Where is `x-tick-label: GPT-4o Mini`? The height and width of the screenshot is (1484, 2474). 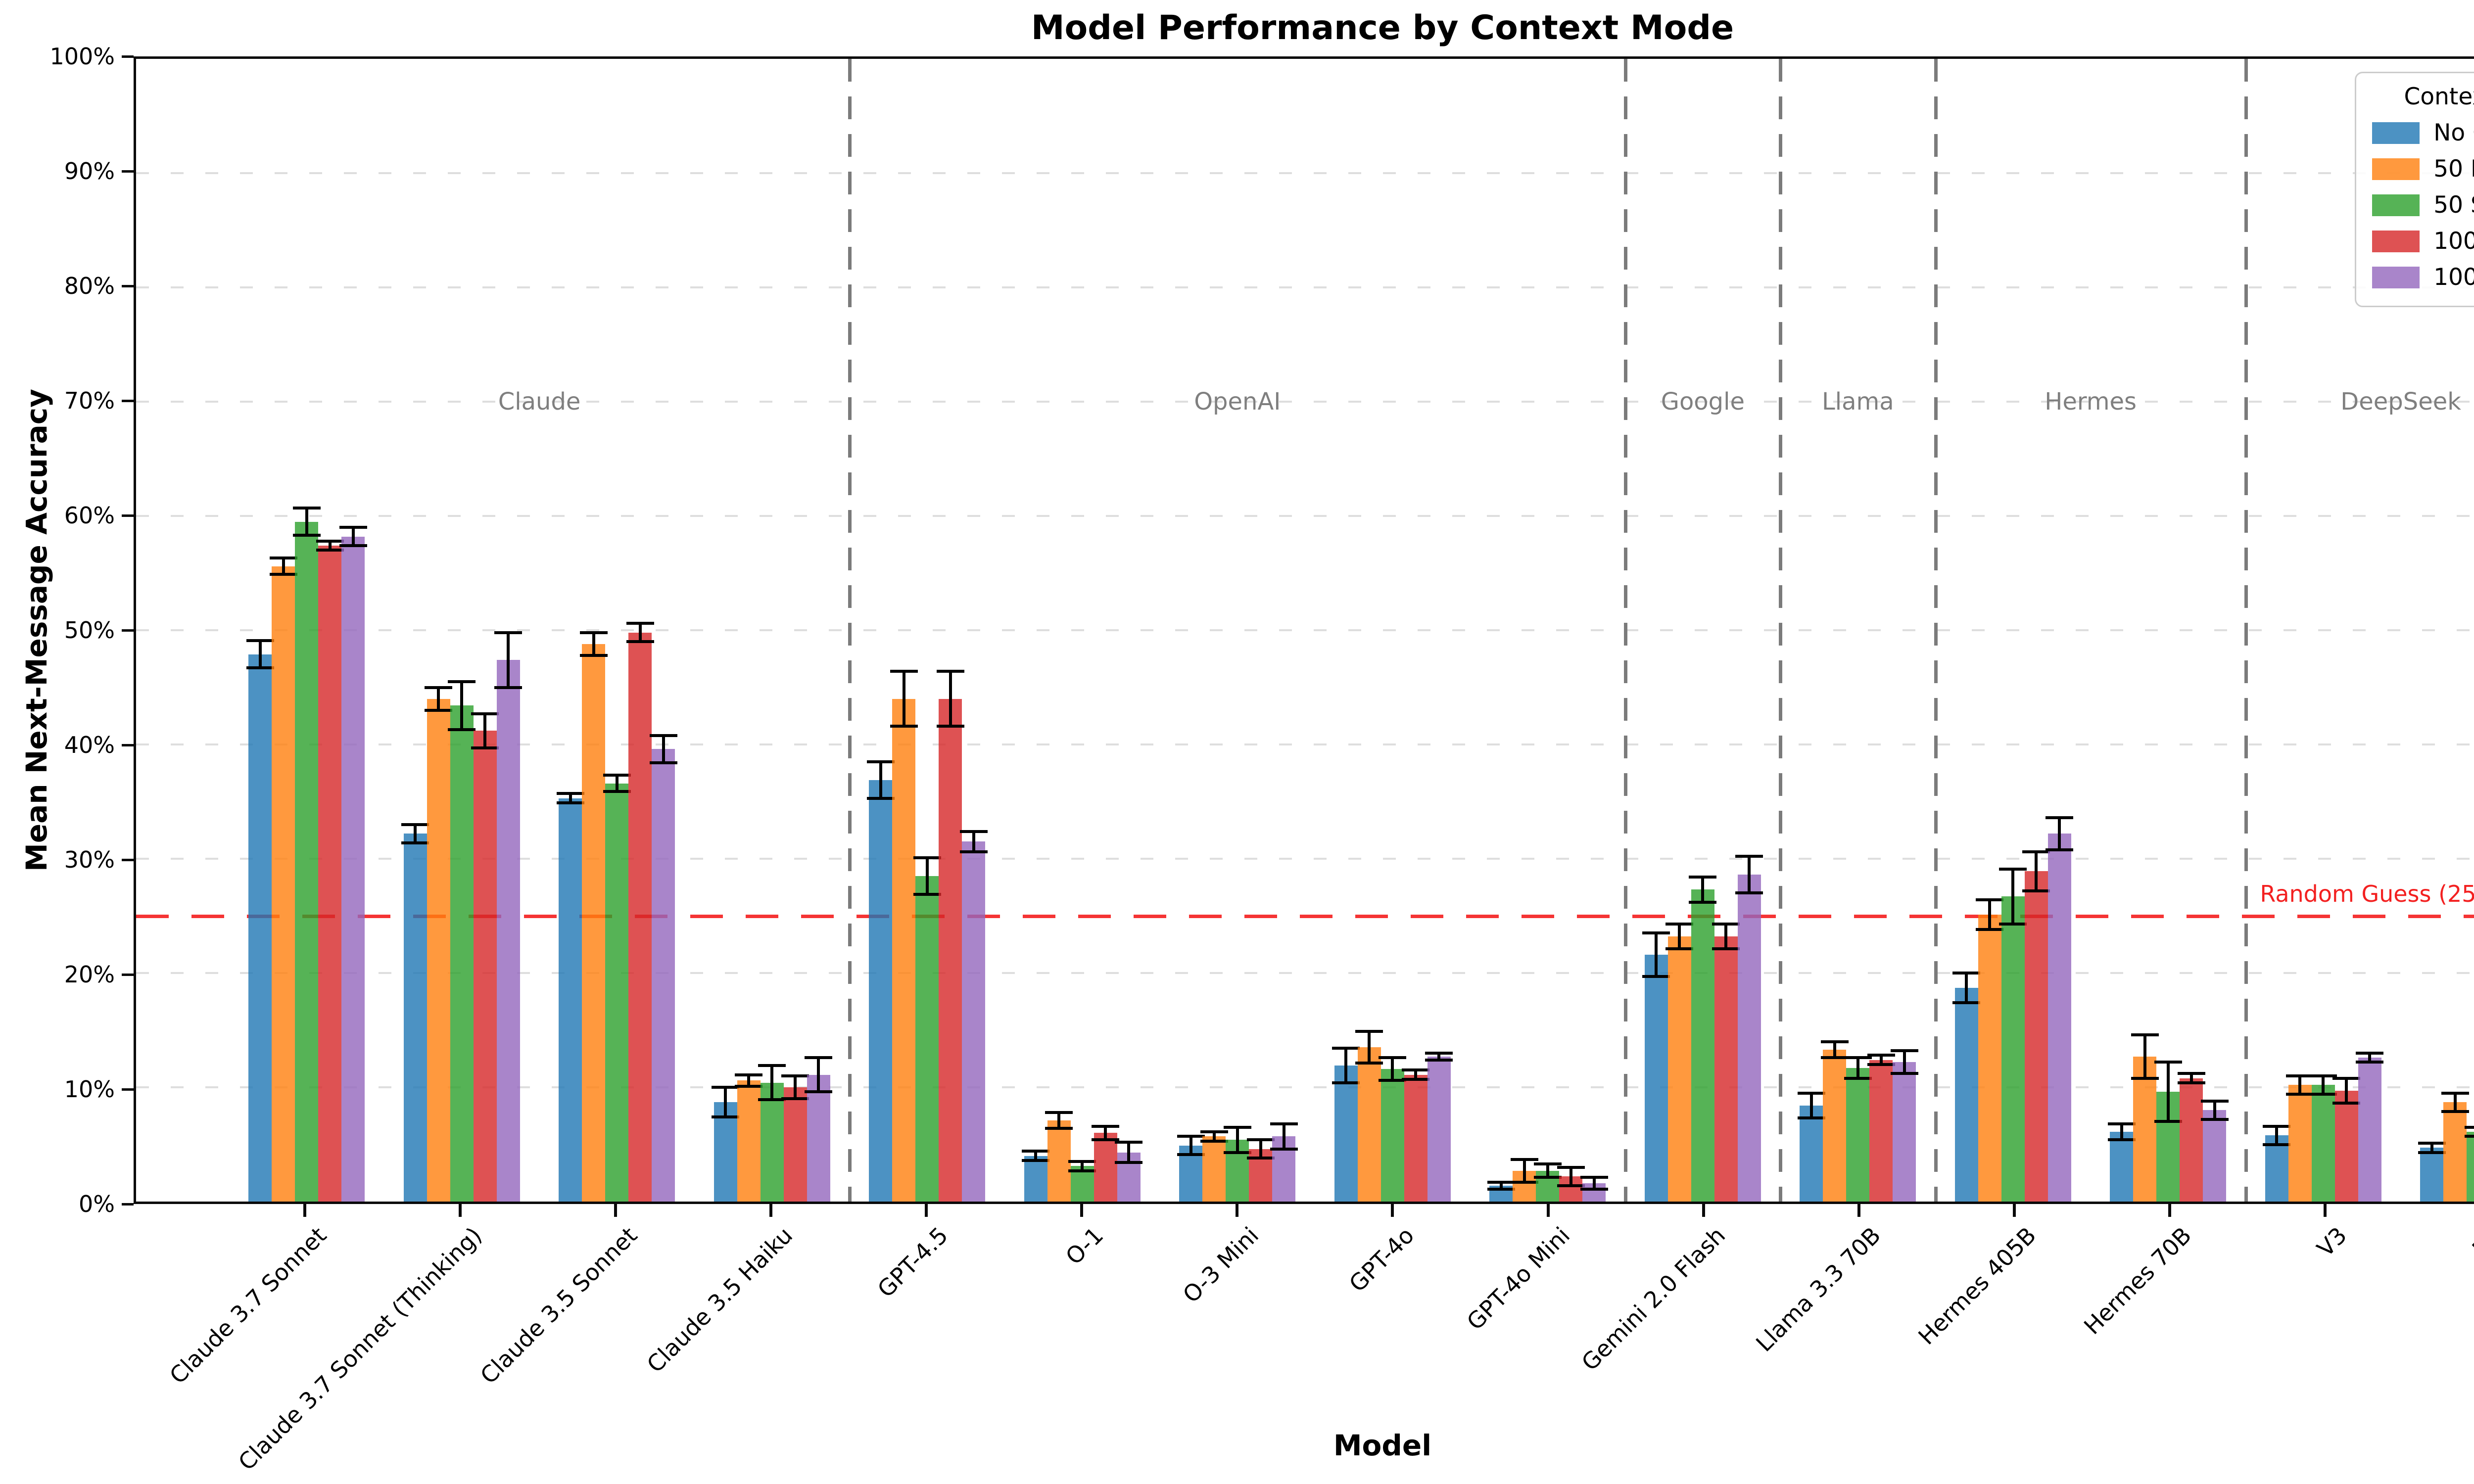 x-tick-label: GPT-4o Mini is located at coordinates (1518, 1279).